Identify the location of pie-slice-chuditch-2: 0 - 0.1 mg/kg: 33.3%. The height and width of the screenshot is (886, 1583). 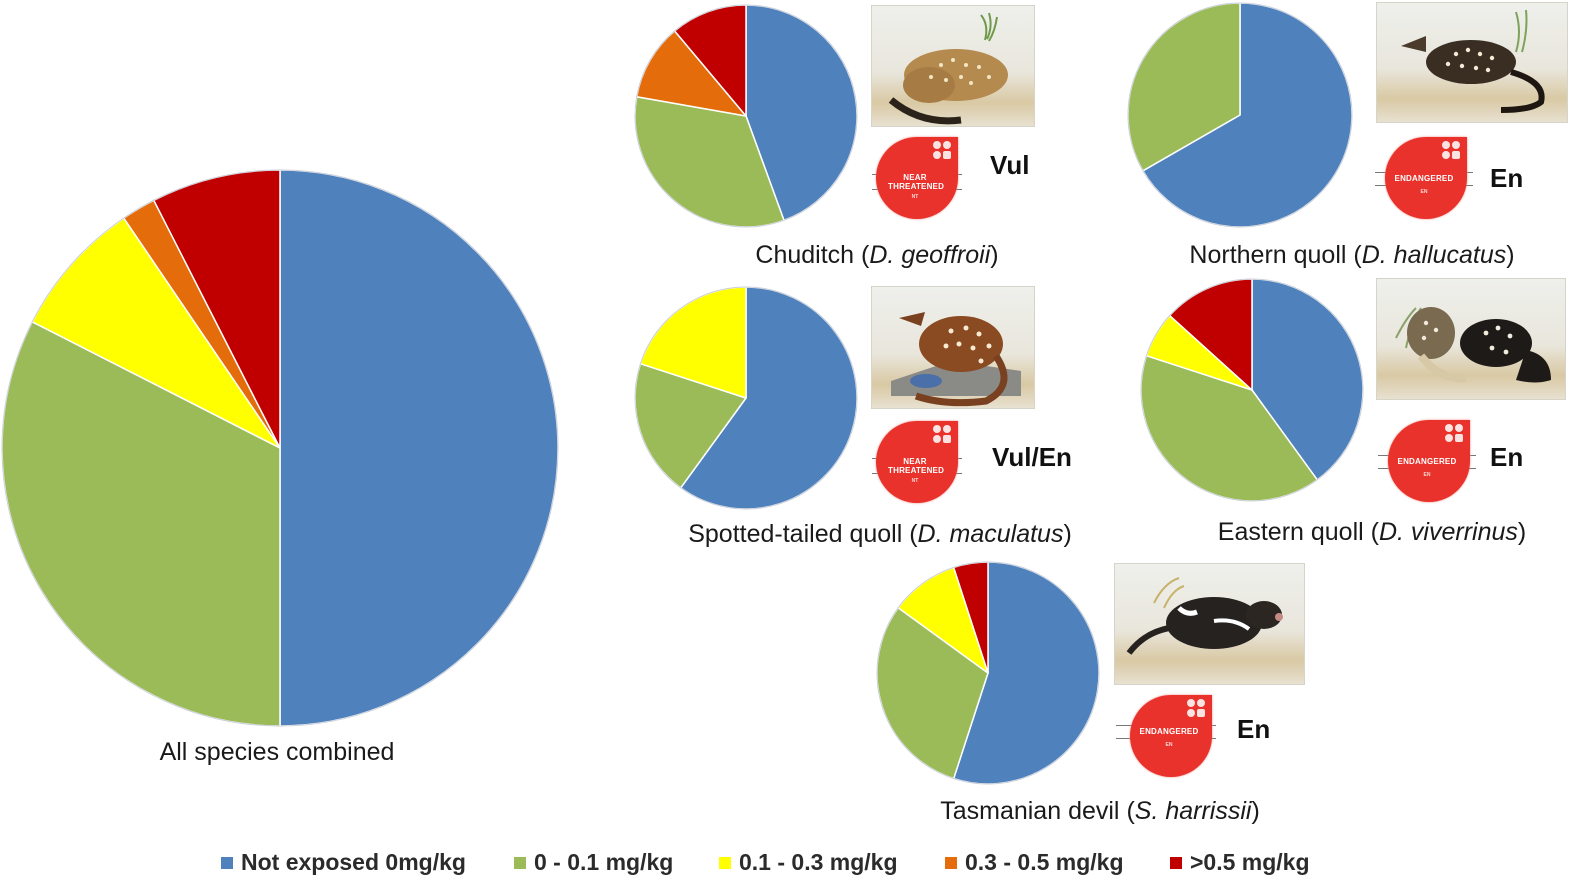
(709, 161).